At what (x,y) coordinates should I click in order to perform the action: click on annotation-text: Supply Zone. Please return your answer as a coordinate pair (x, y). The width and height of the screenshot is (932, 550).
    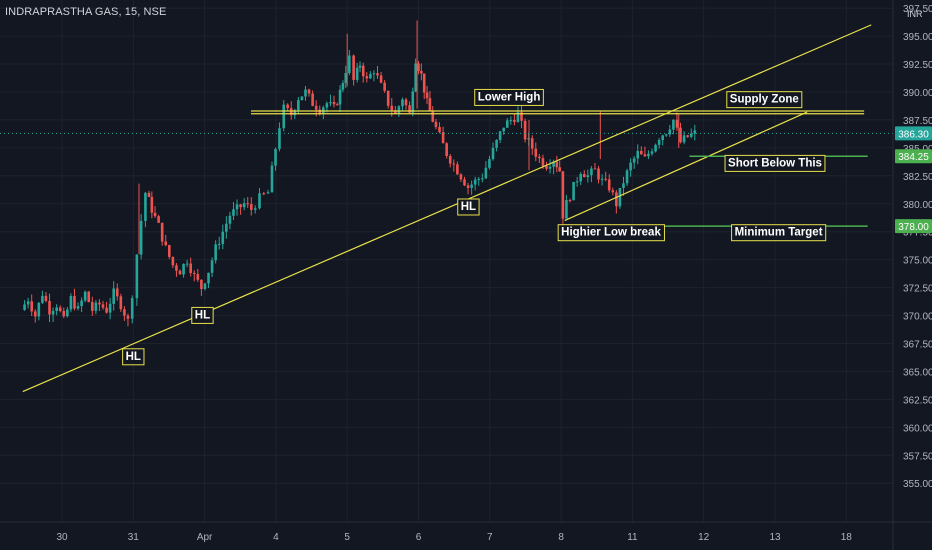
    Looking at the image, I should click on (764, 100).